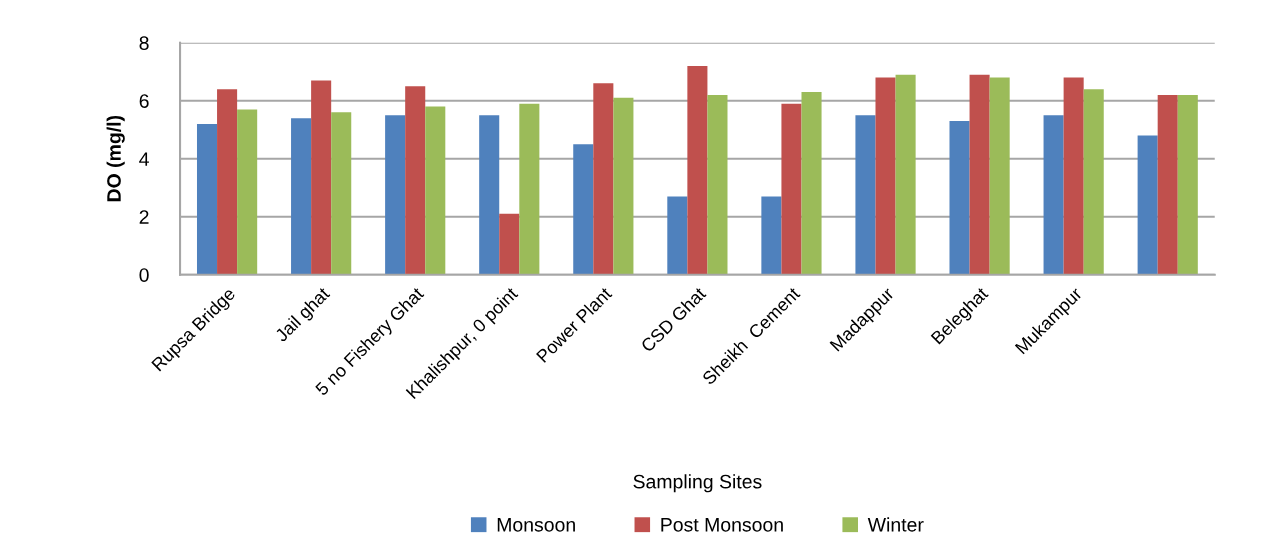 The height and width of the screenshot is (555, 1268). What do you see at coordinates (895, 524) in the screenshot?
I see `legend-label: Winter` at bounding box center [895, 524].